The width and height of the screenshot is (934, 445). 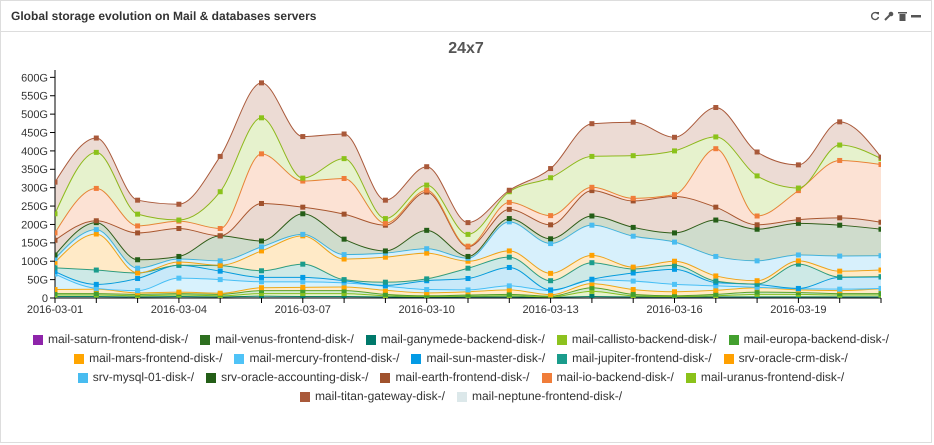 What do you see at coordinates (179, 310) in the screenshot?
I see `x-tick-label: 2016-03-04` at bounding box center [179, 310].